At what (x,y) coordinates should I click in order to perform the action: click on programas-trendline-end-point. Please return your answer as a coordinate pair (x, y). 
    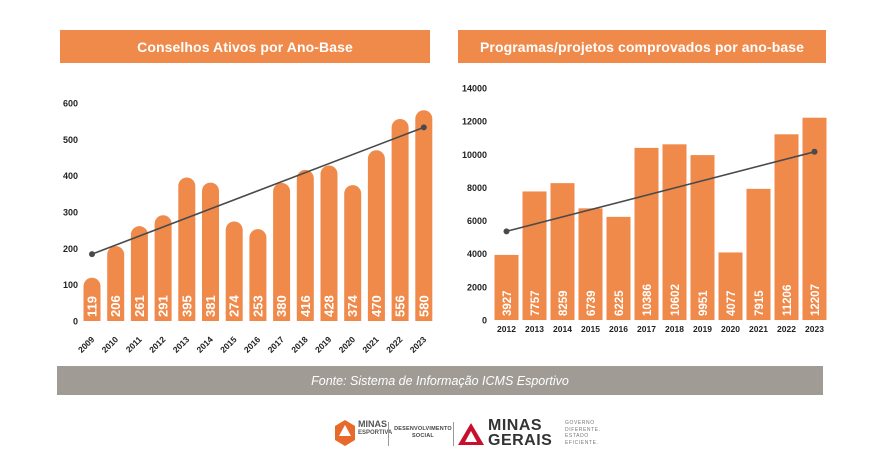
    Looking at the image, I should click on (814, 151).